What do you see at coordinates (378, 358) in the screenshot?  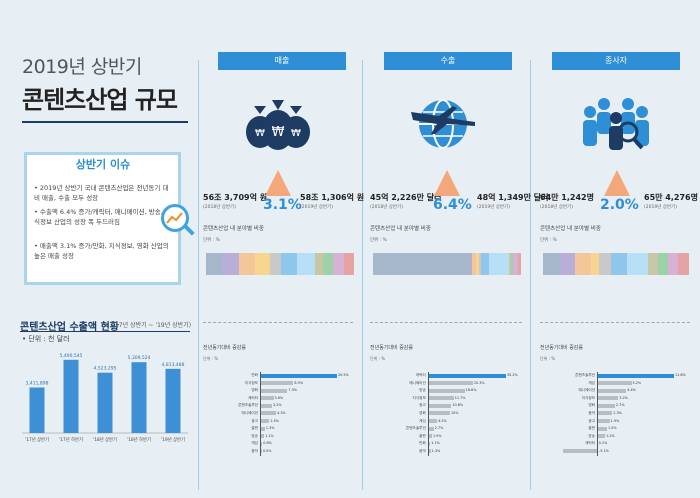 I see `export-growth-unit: 단위 : %` at bounding box center [378, 358].